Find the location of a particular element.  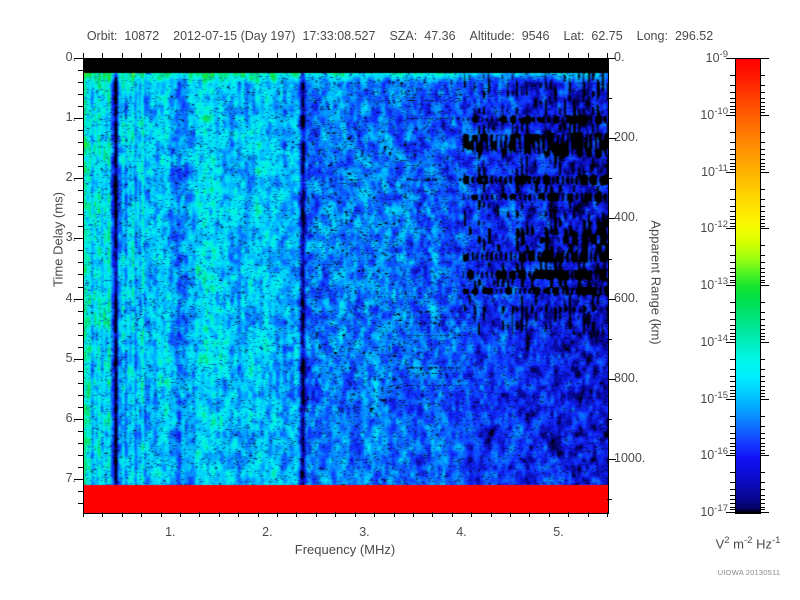

long-label: Long: is located at coordinates (652, 36).